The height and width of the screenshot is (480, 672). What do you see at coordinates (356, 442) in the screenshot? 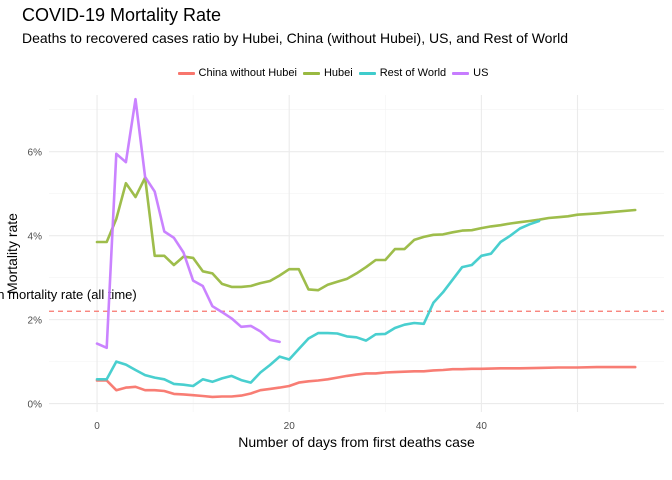
I see `x-axis-title: Number of days from first deaths case` at bounding box center [356, 442].